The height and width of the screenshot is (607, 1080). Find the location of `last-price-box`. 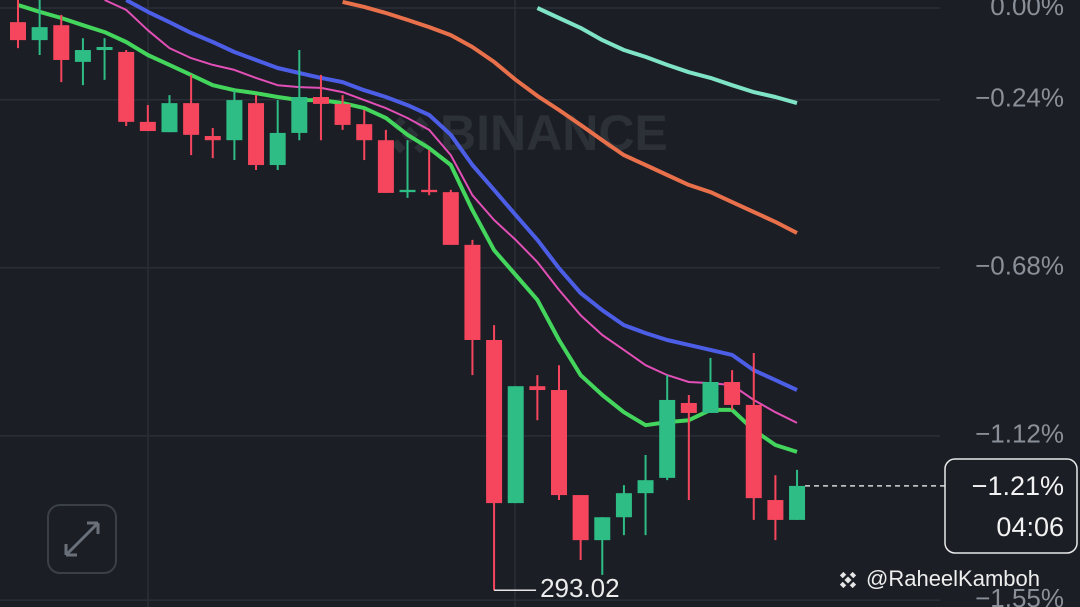

last-price-box is located at coordinates (1011, 506).